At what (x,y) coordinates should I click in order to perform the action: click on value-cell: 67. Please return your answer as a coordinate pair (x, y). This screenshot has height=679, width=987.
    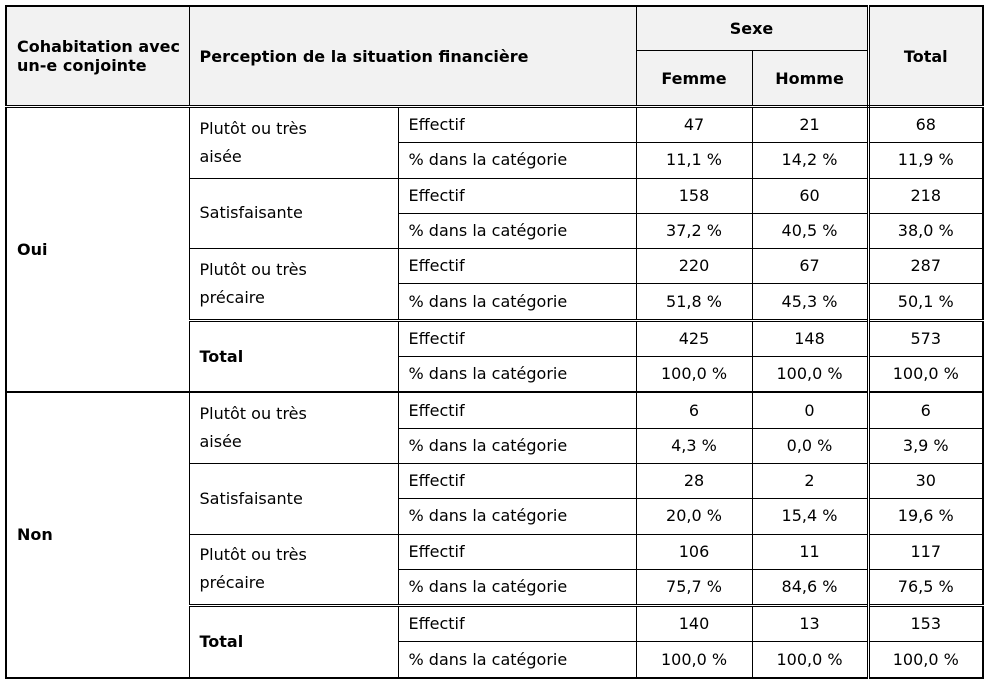
    Looking at the image, I should click on (810, 266).